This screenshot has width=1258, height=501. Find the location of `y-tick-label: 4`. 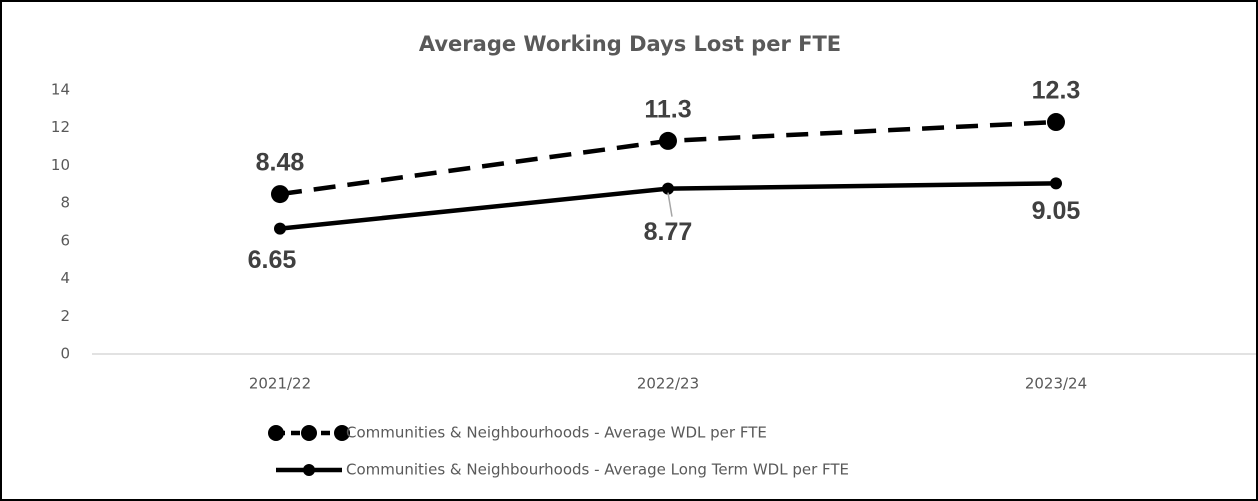

y-tick-label: 4 is located at coordinates (65, 278).